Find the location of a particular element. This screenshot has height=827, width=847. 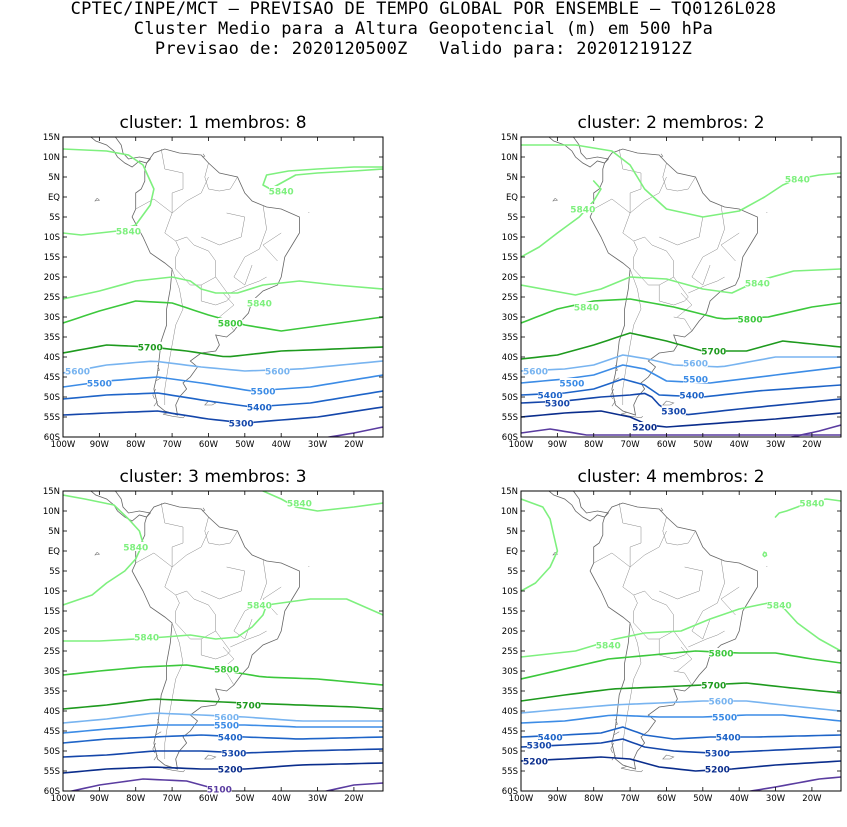

lon-tick-label: 100W is located at coordinates (63, 445).